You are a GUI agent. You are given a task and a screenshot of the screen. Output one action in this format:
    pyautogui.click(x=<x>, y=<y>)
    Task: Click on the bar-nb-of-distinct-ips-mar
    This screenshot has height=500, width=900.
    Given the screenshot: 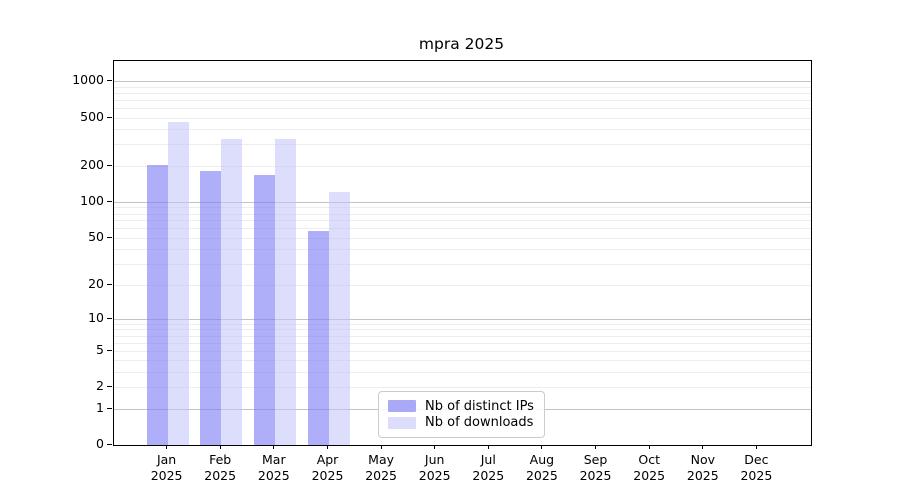 What is the action you would take?
    pyautogui.click(x=264, y=309)
    